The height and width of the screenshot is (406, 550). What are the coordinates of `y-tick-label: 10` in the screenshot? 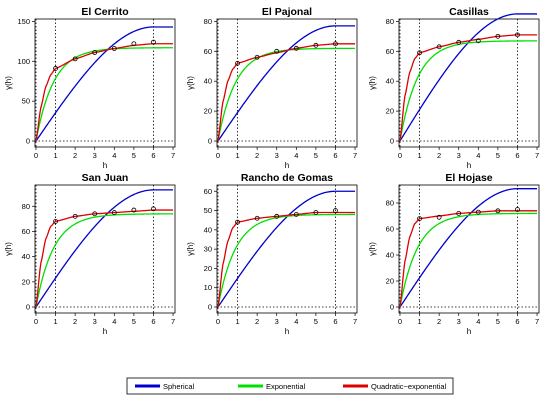 It's located at (208, 287).